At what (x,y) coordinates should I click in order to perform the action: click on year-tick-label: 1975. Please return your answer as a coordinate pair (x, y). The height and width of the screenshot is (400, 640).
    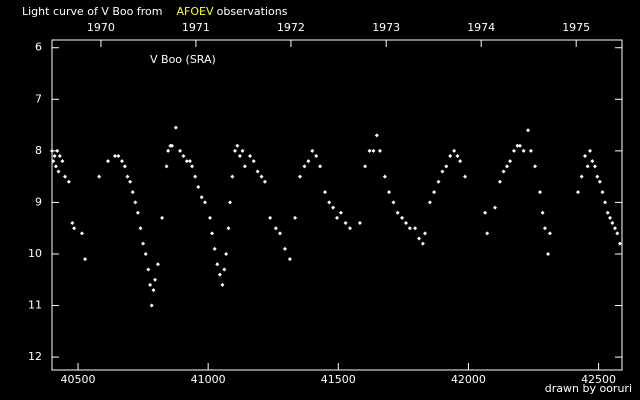
    Looking at the image, I should click on (576, 27).